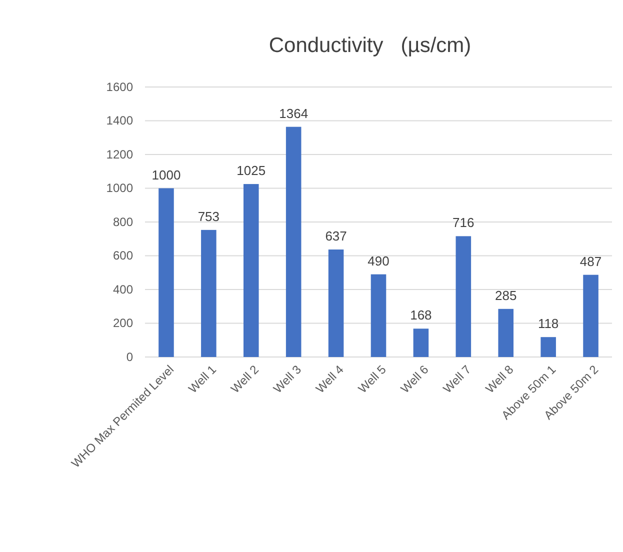 This screenshot has height=552, width=623. I want to click on data-label: 716, so click(463, 222).